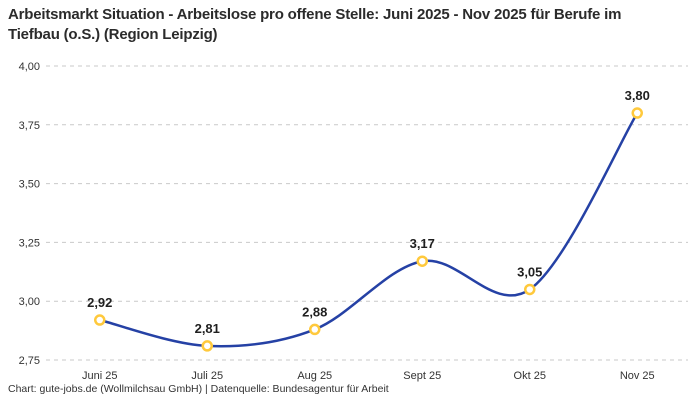 This screenshot has height=400, width=700. What do you see at coordinates (637, 376) in the screenshot?
I see `x-tick-label: Nov 25` at bounding box center [637, 376].